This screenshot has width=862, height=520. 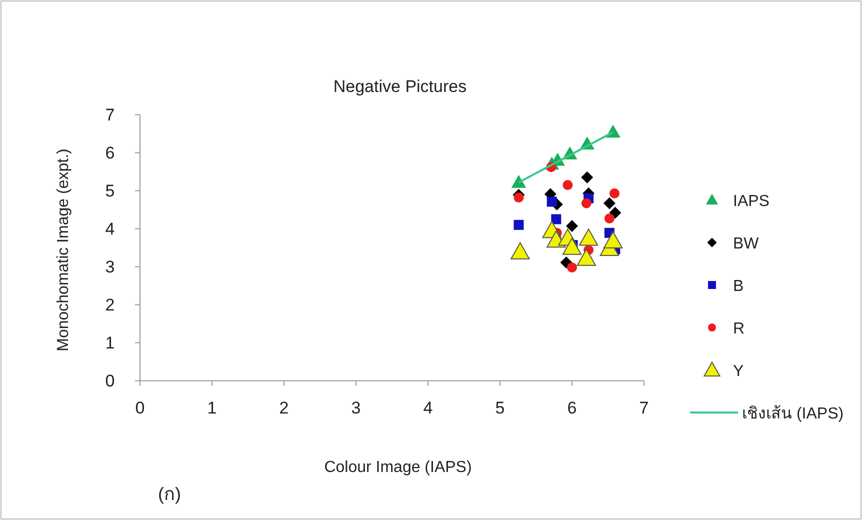 What do you see at coordinates (110, 305) in the screenshot?
I see `y-tick-label: 2` at bounding box center [110, 305].